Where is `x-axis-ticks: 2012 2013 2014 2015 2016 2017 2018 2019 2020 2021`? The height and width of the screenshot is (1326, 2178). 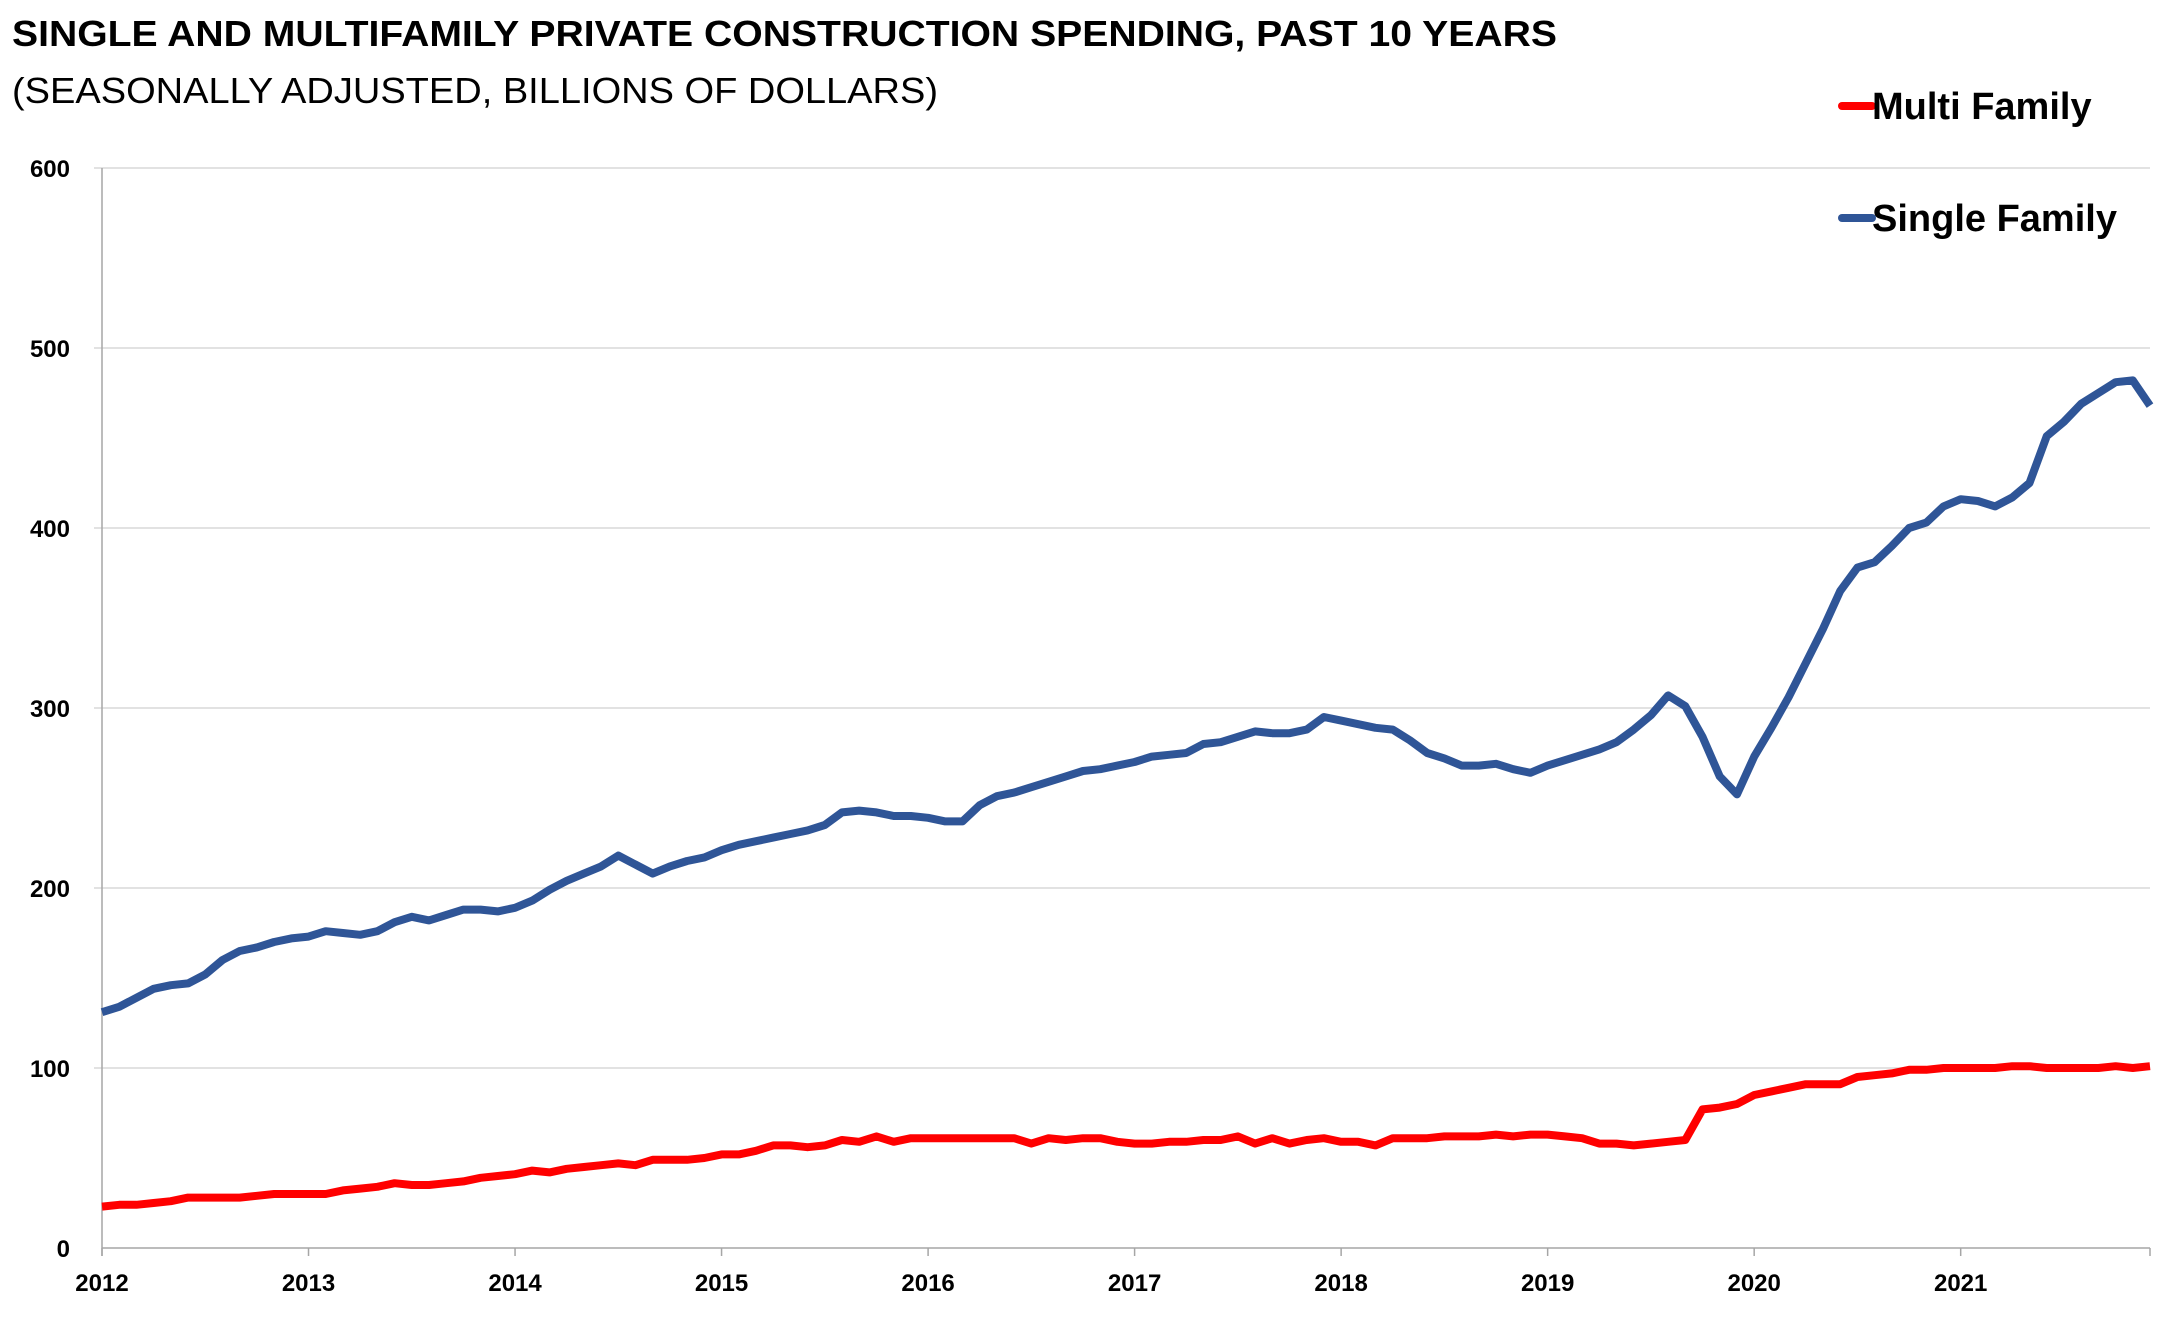 x-axis-ticks: 2012 2013 2014 2015 2016 2017 2018 2019 2020 2021 is located at coordinates (1113, 1272).